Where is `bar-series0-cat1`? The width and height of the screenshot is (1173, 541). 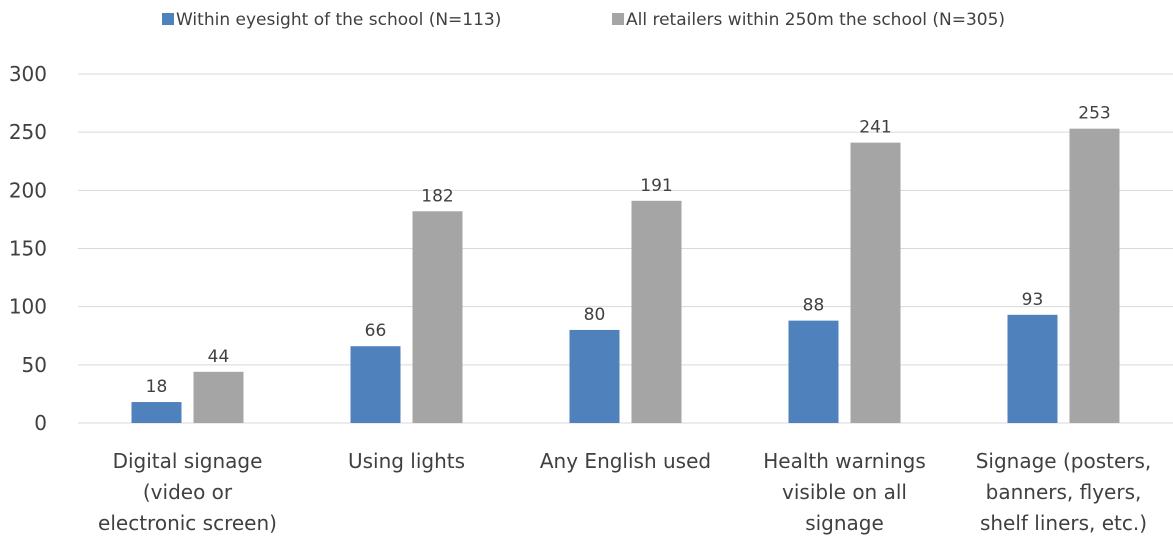
bar-series0-cat1 is located at coordinates (375, 384).